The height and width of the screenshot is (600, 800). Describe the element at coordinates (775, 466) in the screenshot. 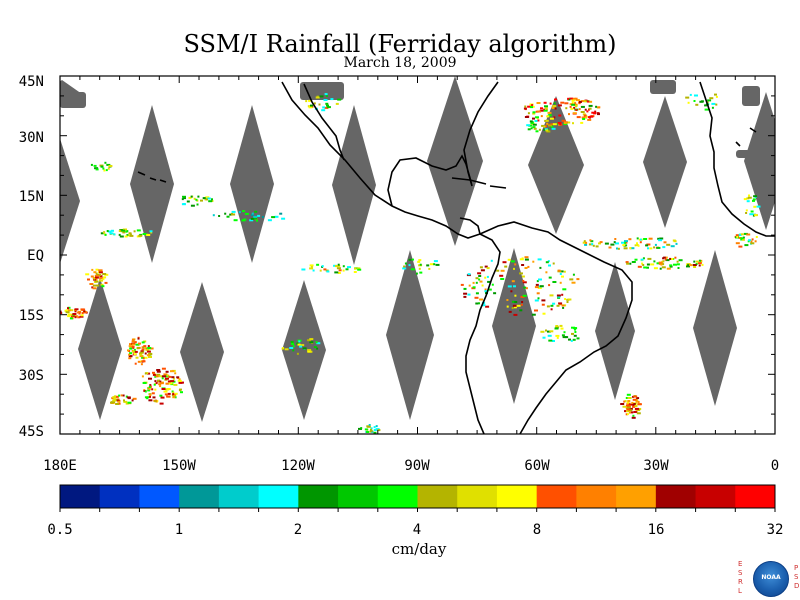

I see `lon-label-0: 0` at that location.